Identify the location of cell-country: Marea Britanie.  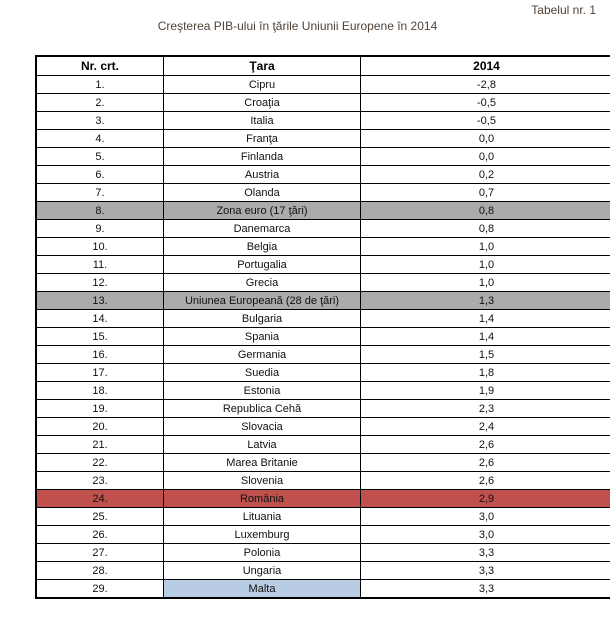
(262, 462).